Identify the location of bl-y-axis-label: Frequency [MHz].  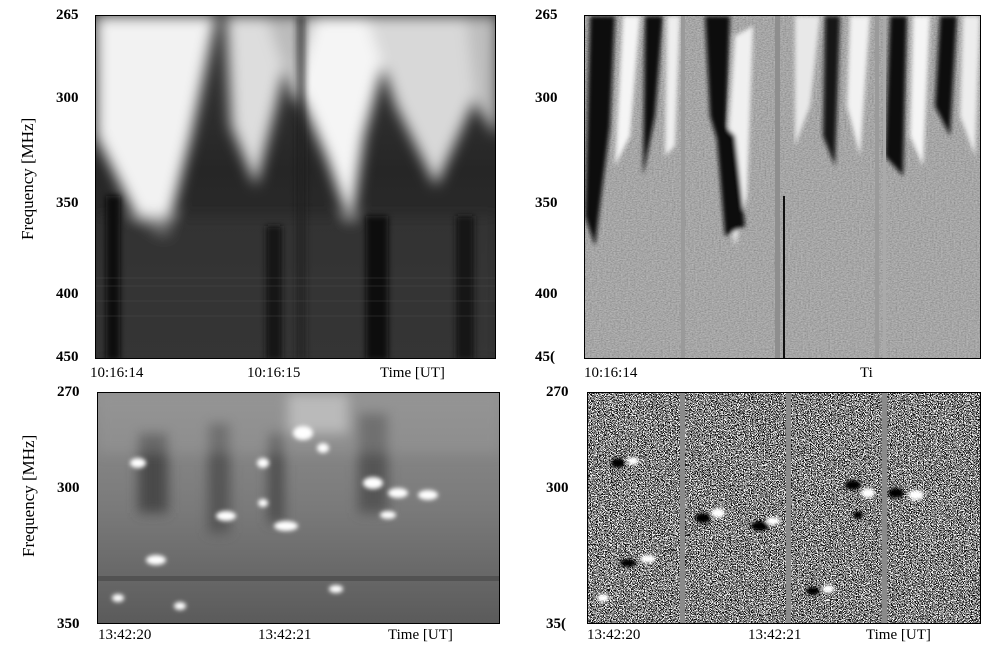
(28, 495).